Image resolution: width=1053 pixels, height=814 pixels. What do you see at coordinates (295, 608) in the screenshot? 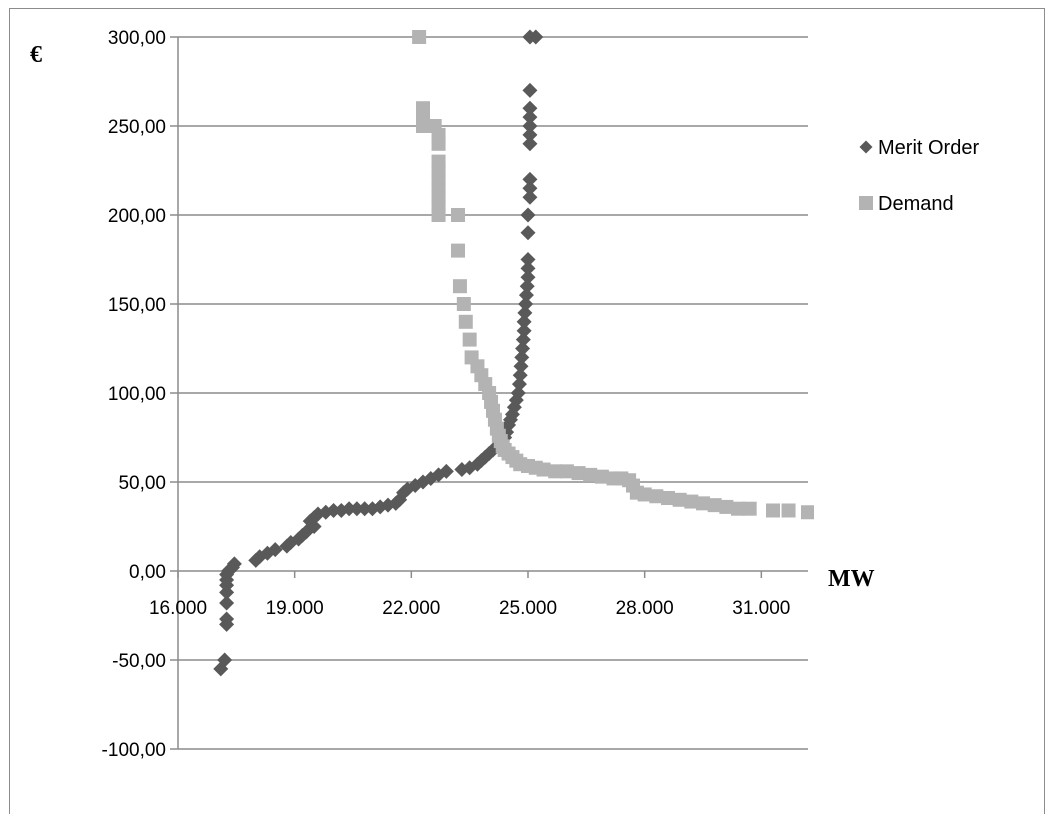
I see `x-tick-label: 19.000` at bounding box center [295, 608].